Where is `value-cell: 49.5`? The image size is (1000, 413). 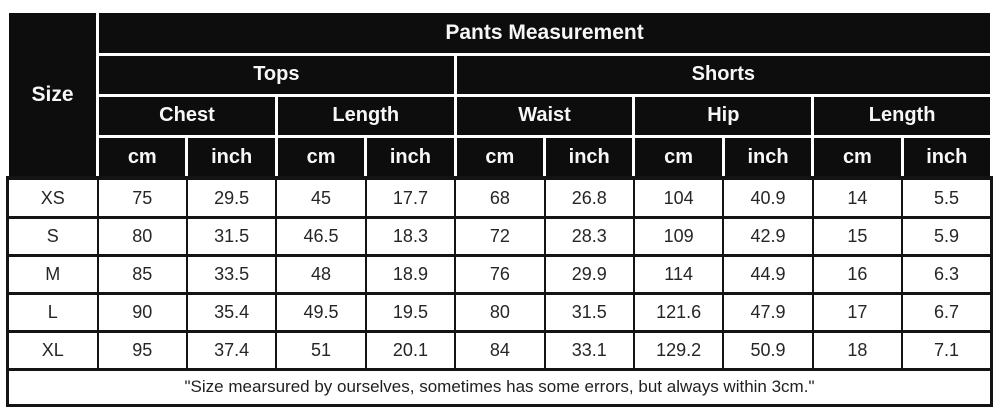
value-cell: 49.5 is located at coordinates (321, 312).